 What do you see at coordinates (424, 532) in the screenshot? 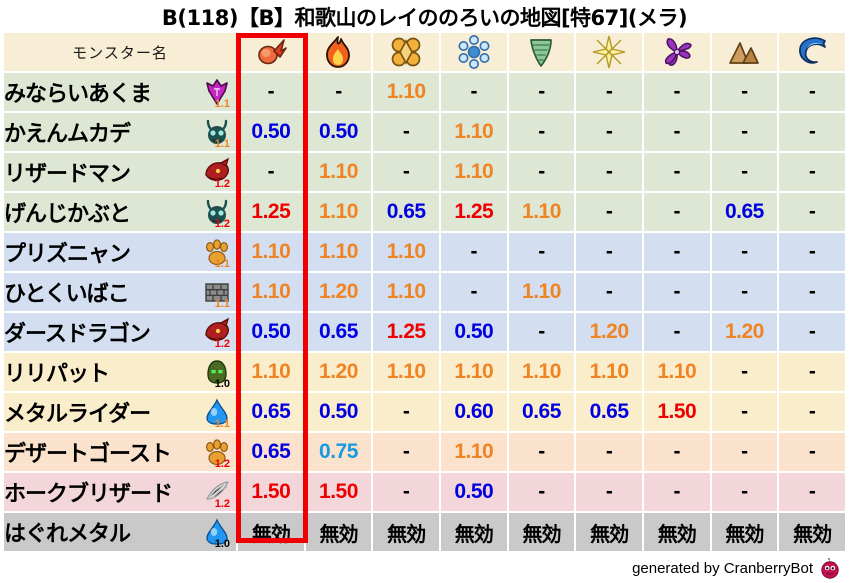
I see `table-row: はぐれメタル 1.0 無効 無効 無効 無効 無効 無効 無効 無効 無効` at bounding box center [424, 532].